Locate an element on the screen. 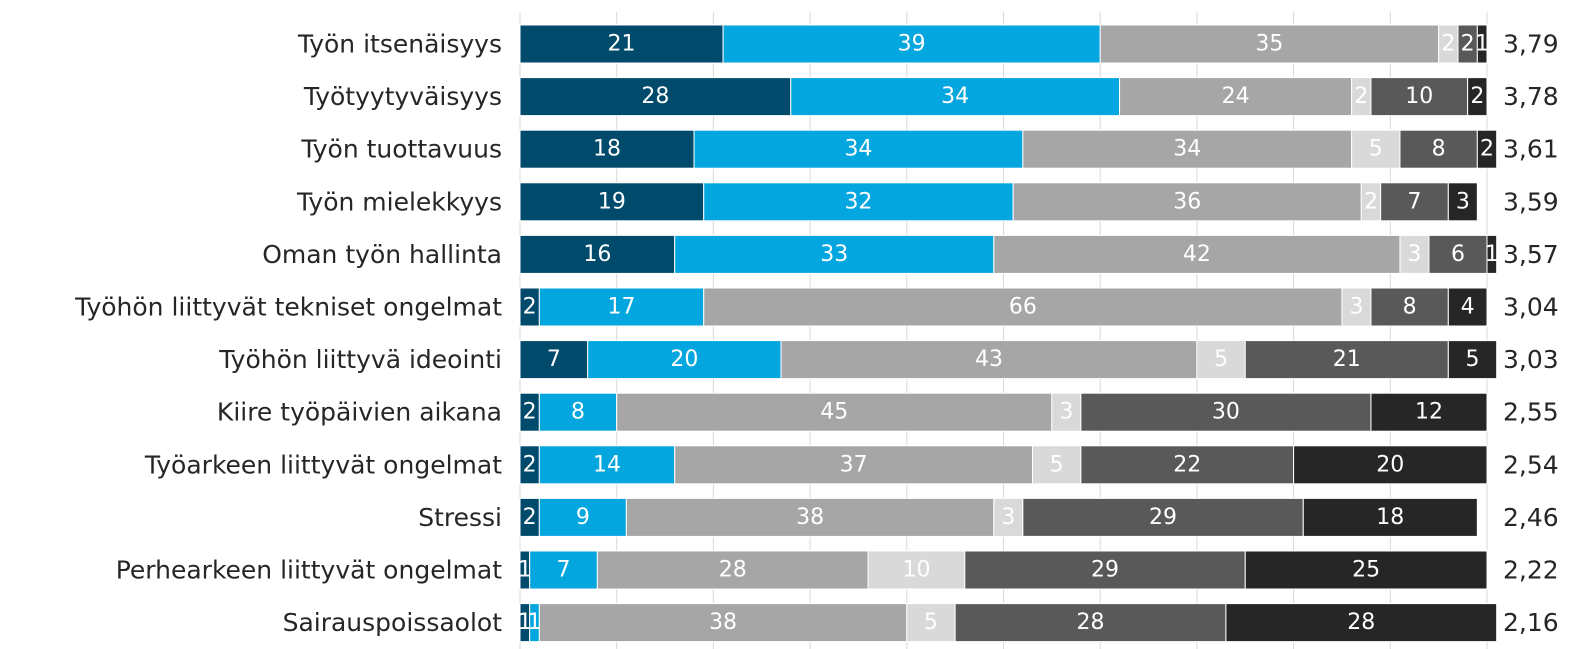  average-label: 2,22 is located at coordinates (1531, 570).